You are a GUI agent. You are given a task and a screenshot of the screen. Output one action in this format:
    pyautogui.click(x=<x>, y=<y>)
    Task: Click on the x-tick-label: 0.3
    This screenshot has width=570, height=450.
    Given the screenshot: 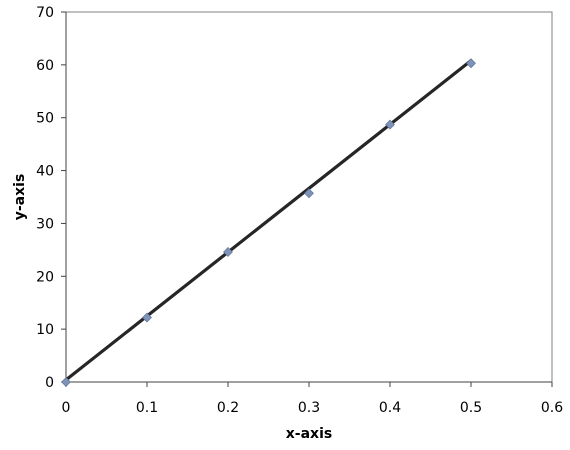 What is the action you would take?
    pyautogui.click(x=309, y=408)
    